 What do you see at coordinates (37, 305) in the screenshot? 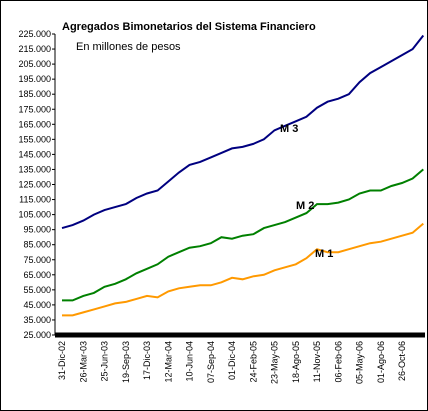
I see `y-tick-label: 45.000` at bounding box center [37, 305].